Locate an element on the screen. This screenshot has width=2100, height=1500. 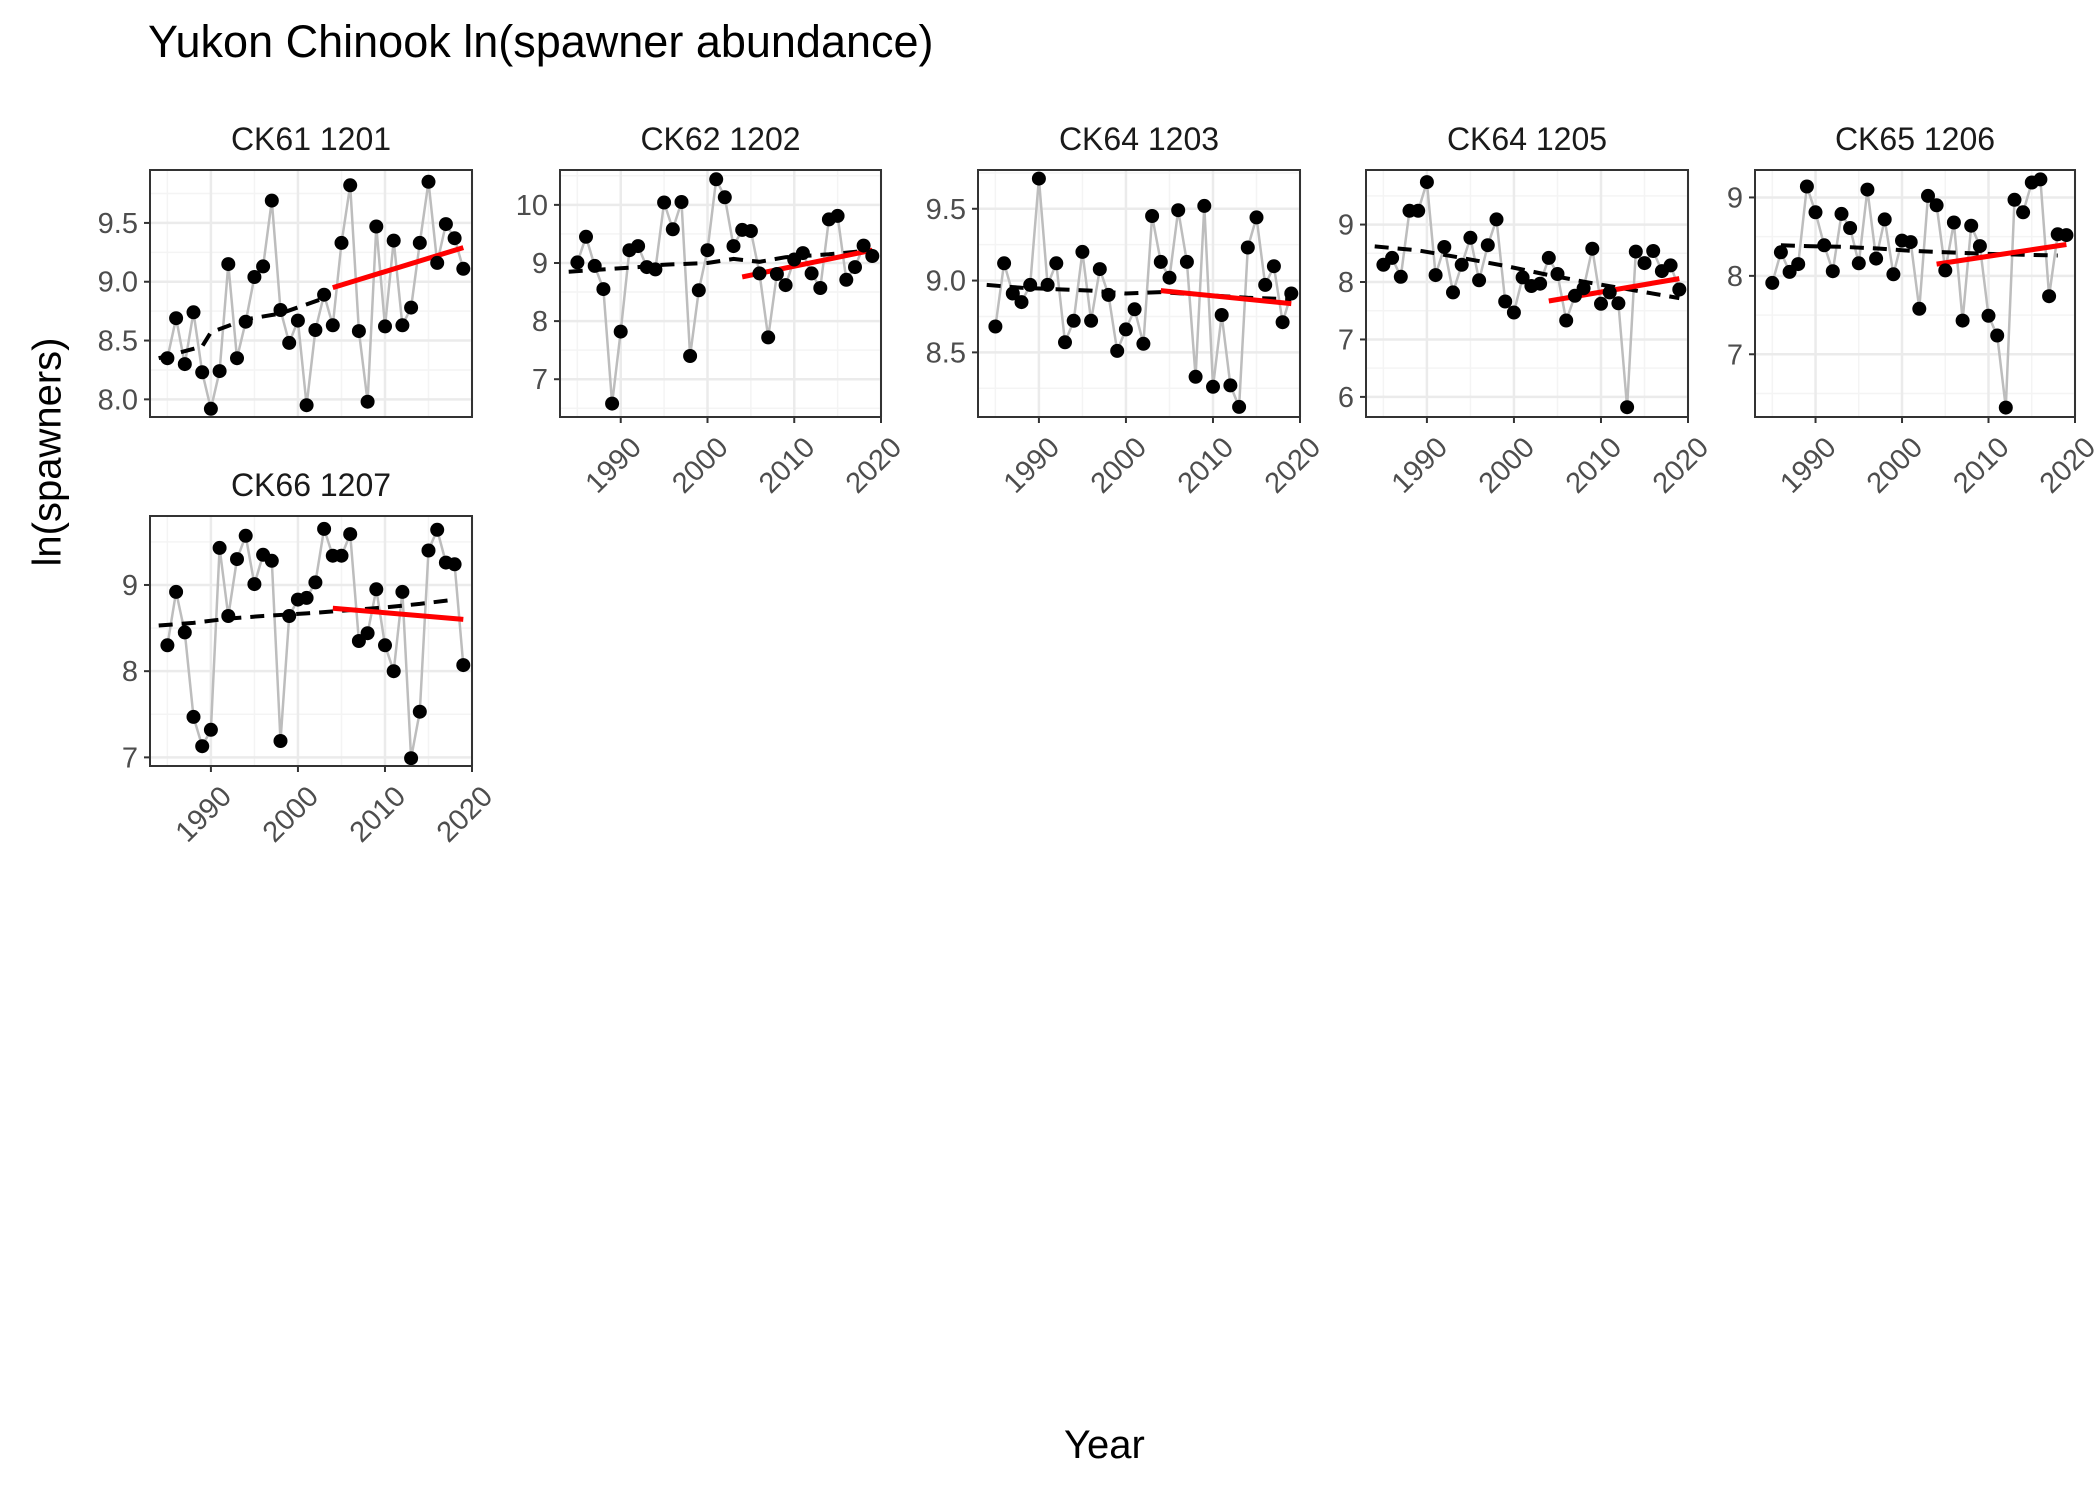
y-tick-label: 8.5 is located at coordinates (118, 342).